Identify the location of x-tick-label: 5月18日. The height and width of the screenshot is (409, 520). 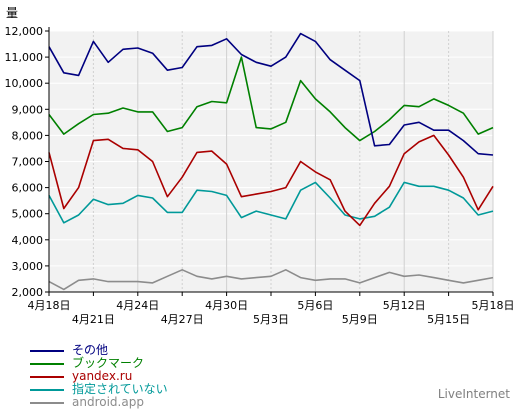
(493, 305).